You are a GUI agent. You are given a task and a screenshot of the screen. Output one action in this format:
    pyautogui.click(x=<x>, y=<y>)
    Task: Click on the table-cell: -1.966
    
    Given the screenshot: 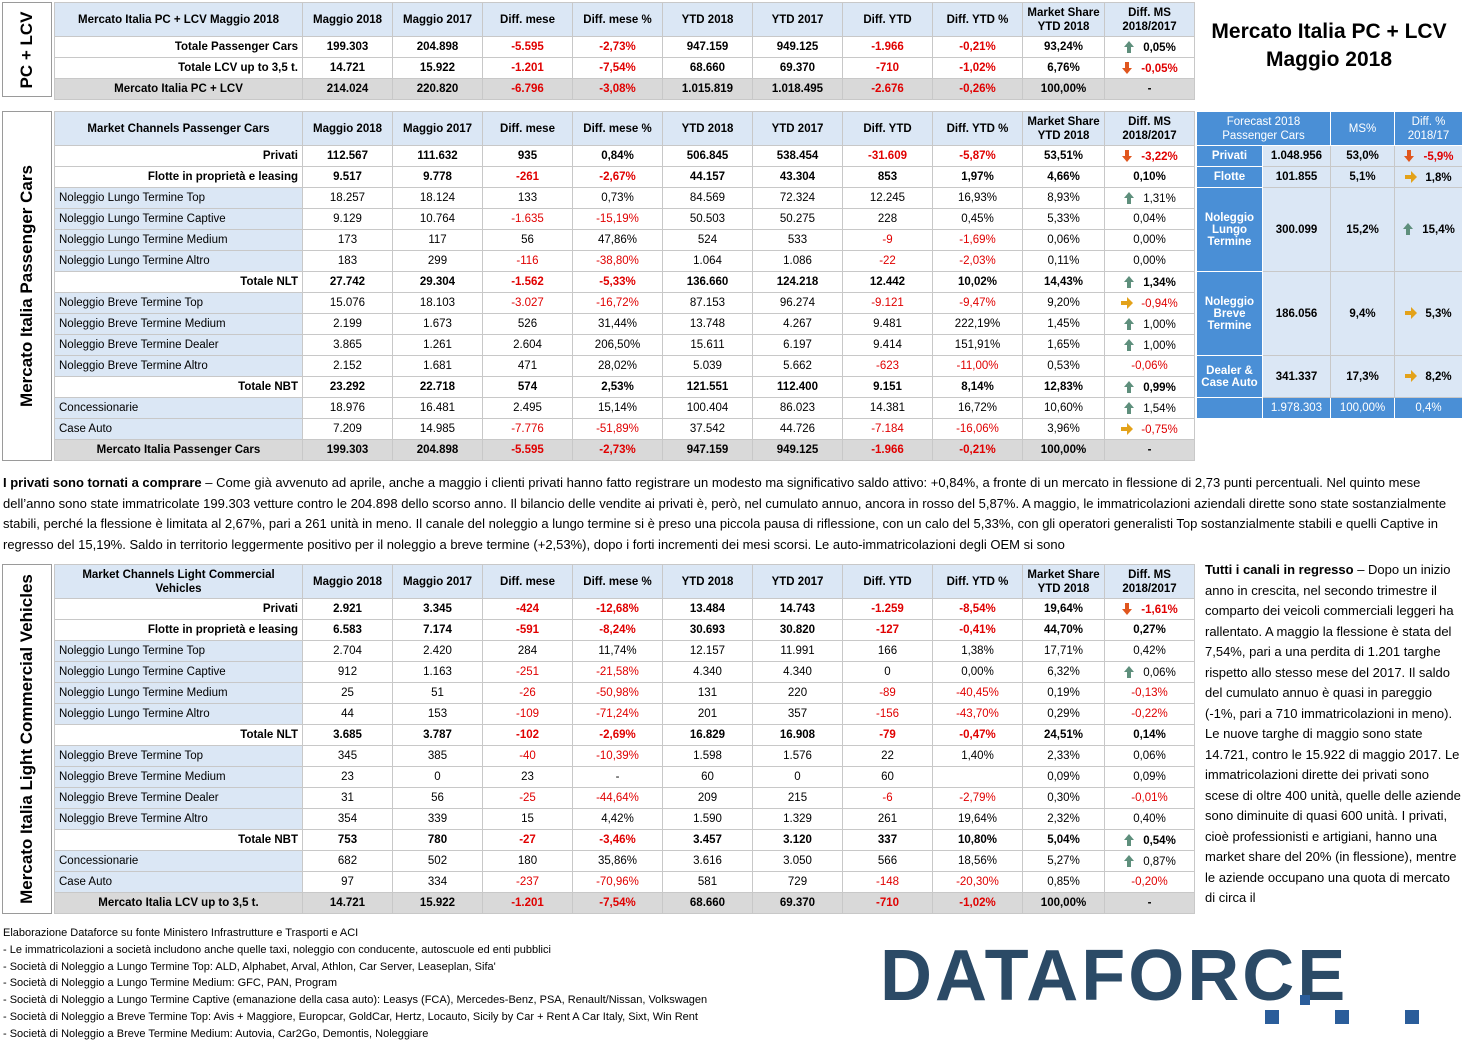 What is the action you would take?
    pyautogui.click(x=887, y=450)
    